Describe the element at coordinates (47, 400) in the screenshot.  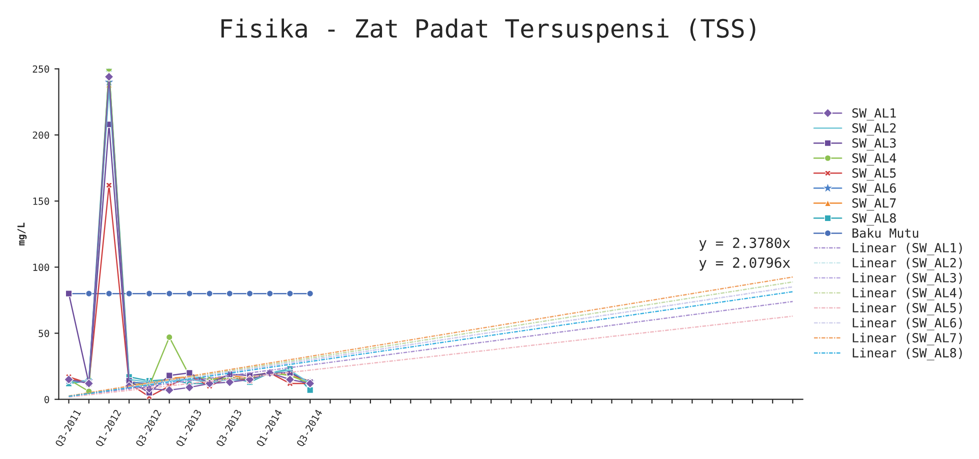
I see `y-tick-label: 0` at that location.